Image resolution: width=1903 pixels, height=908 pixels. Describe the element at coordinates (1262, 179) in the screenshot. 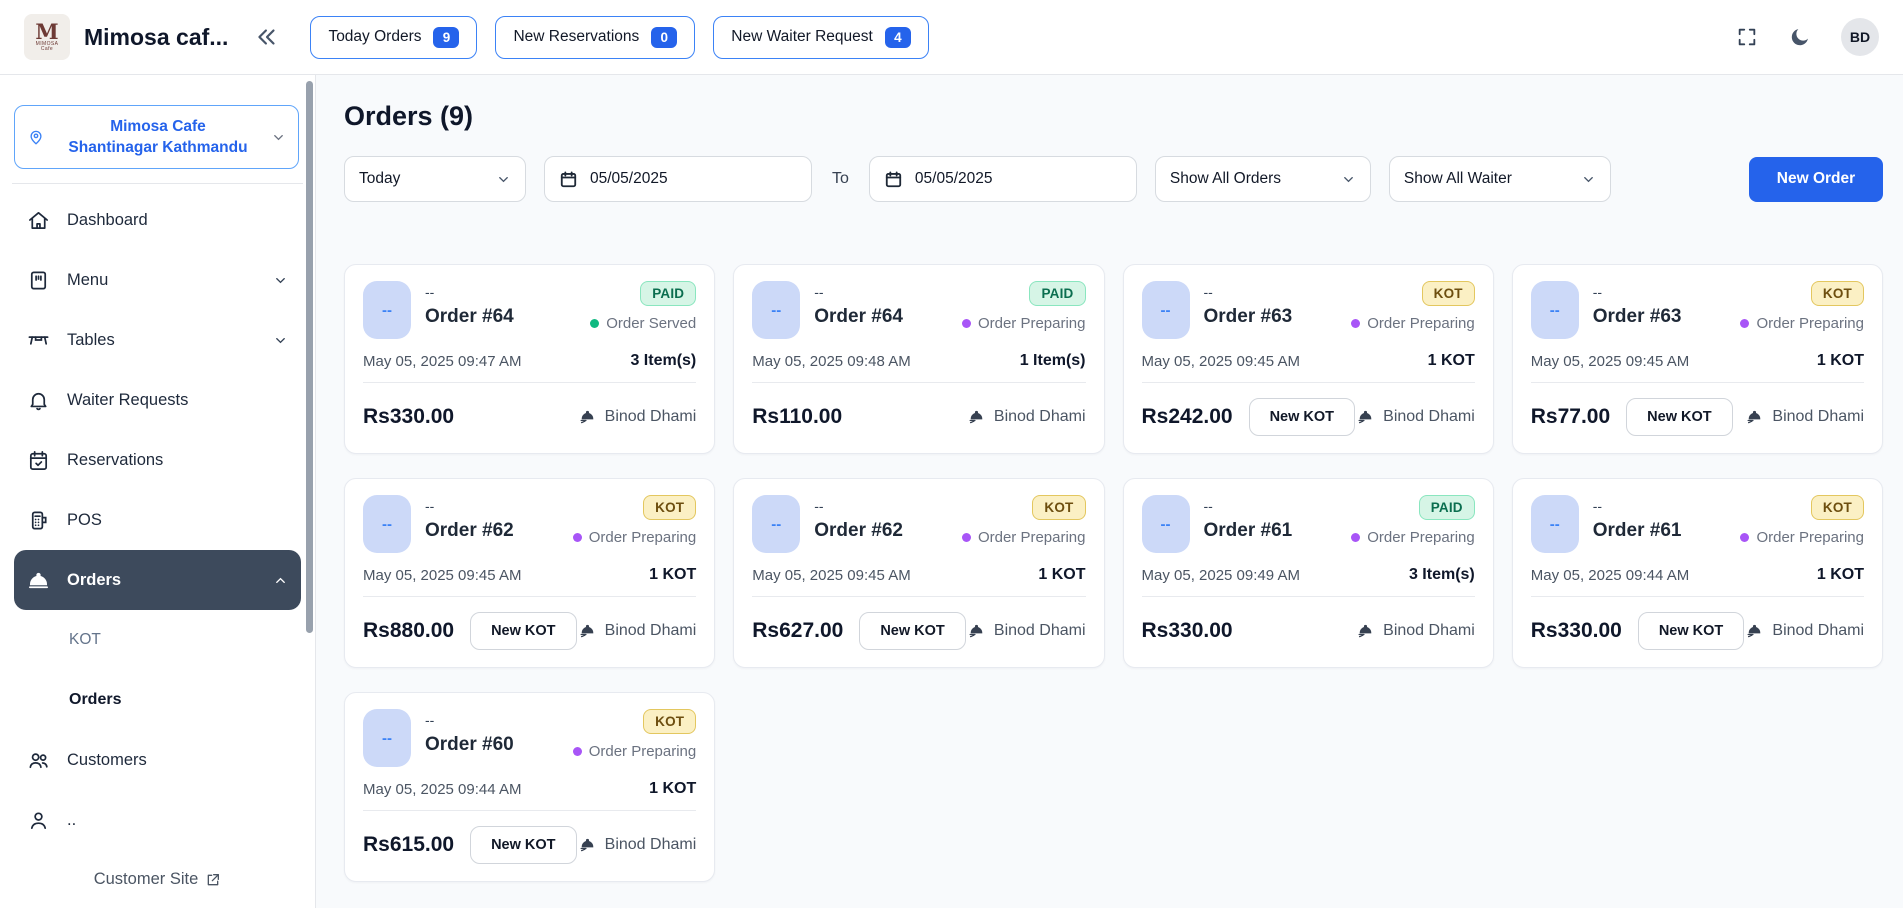

I see `order-type-select: Show All Orders` at that location.